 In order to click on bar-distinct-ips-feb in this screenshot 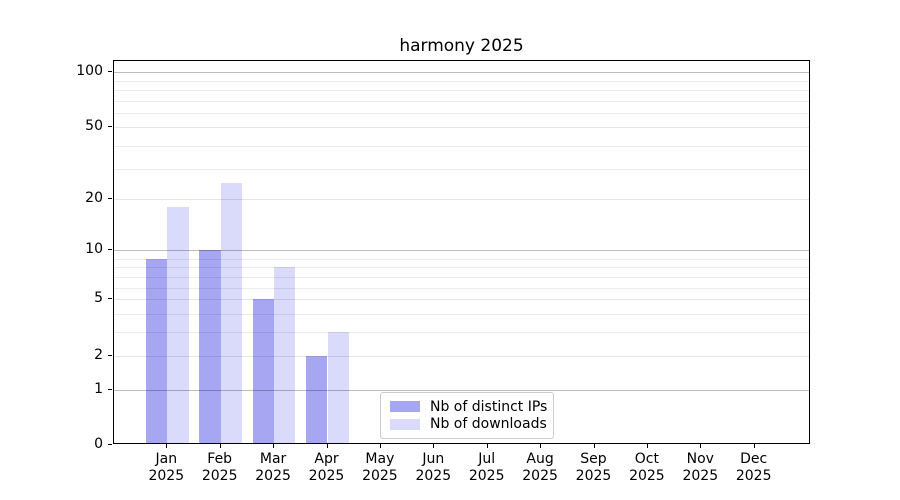, I will do `click(210, 346)`.